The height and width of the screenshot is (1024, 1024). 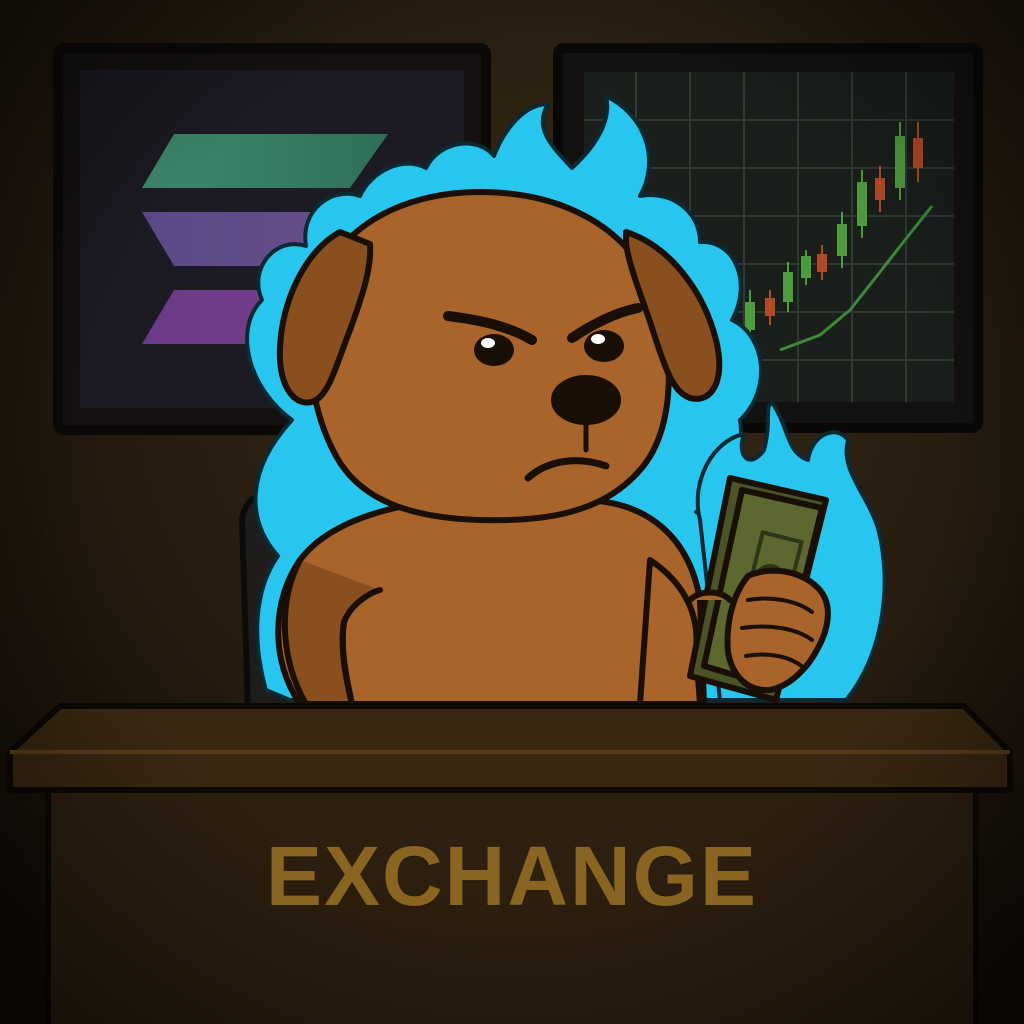 What do you see at coordinates (512, 876) in the screenshot?
I see `desk-label: EXCHANGE` at bounding box center [512, 876].